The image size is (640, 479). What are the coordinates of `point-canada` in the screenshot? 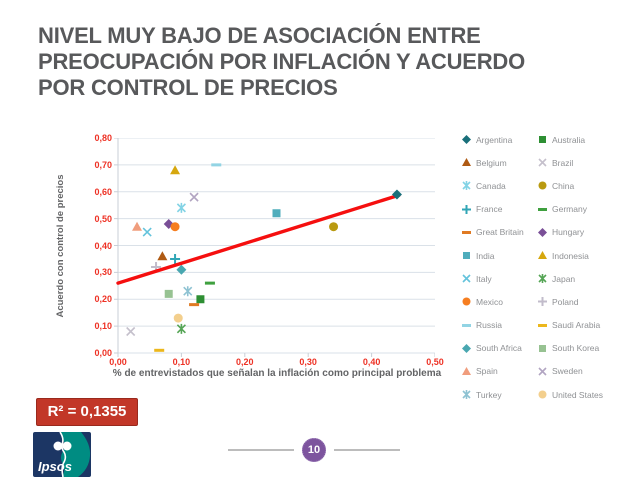 It's located at (181, 207).